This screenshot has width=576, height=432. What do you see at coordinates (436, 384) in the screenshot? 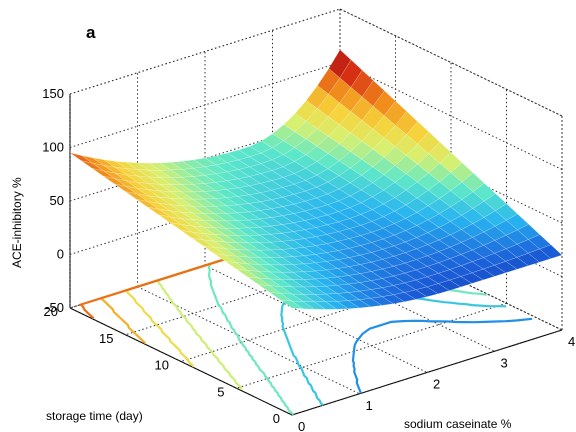
I see `x-tick-label: 2` at bounding box center [436, 384].